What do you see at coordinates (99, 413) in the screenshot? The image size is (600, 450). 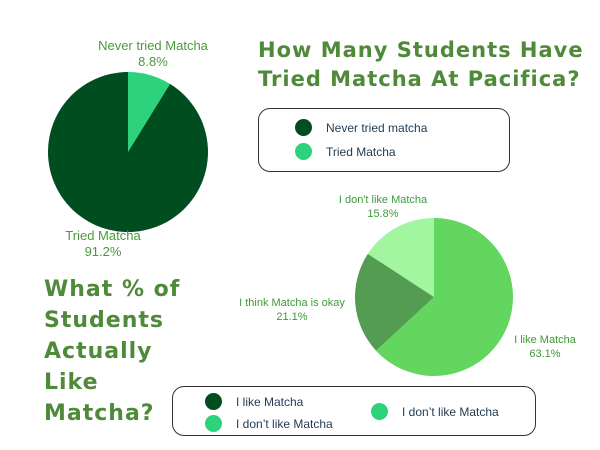 I see `chart2-title-line: Matcha?` at bounding box center [99, 413].